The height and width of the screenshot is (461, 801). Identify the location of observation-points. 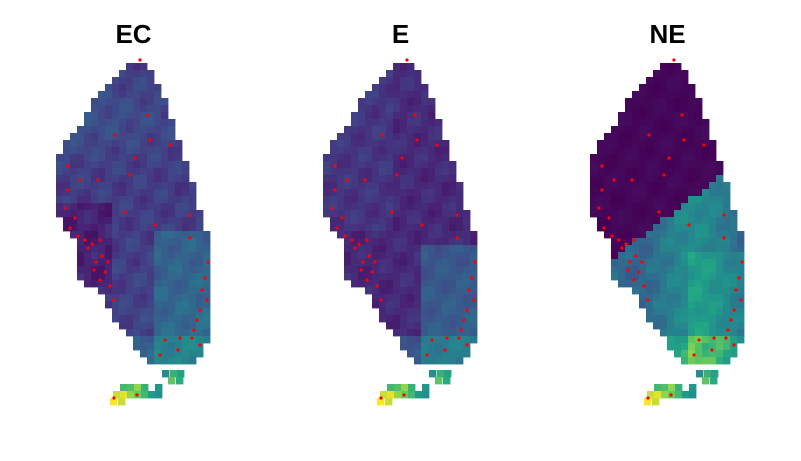
(670, 229).